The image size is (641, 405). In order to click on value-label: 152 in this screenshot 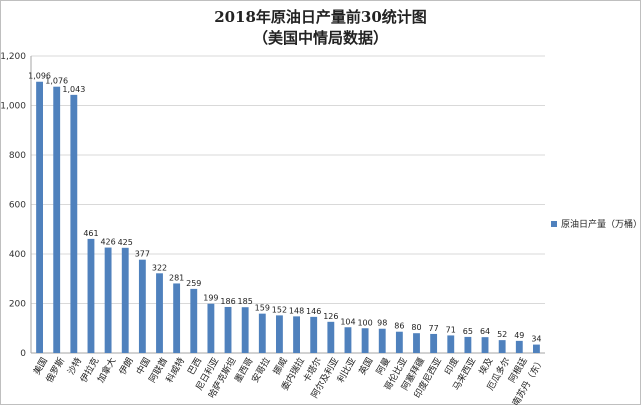, I will do `click(279, 309)`.